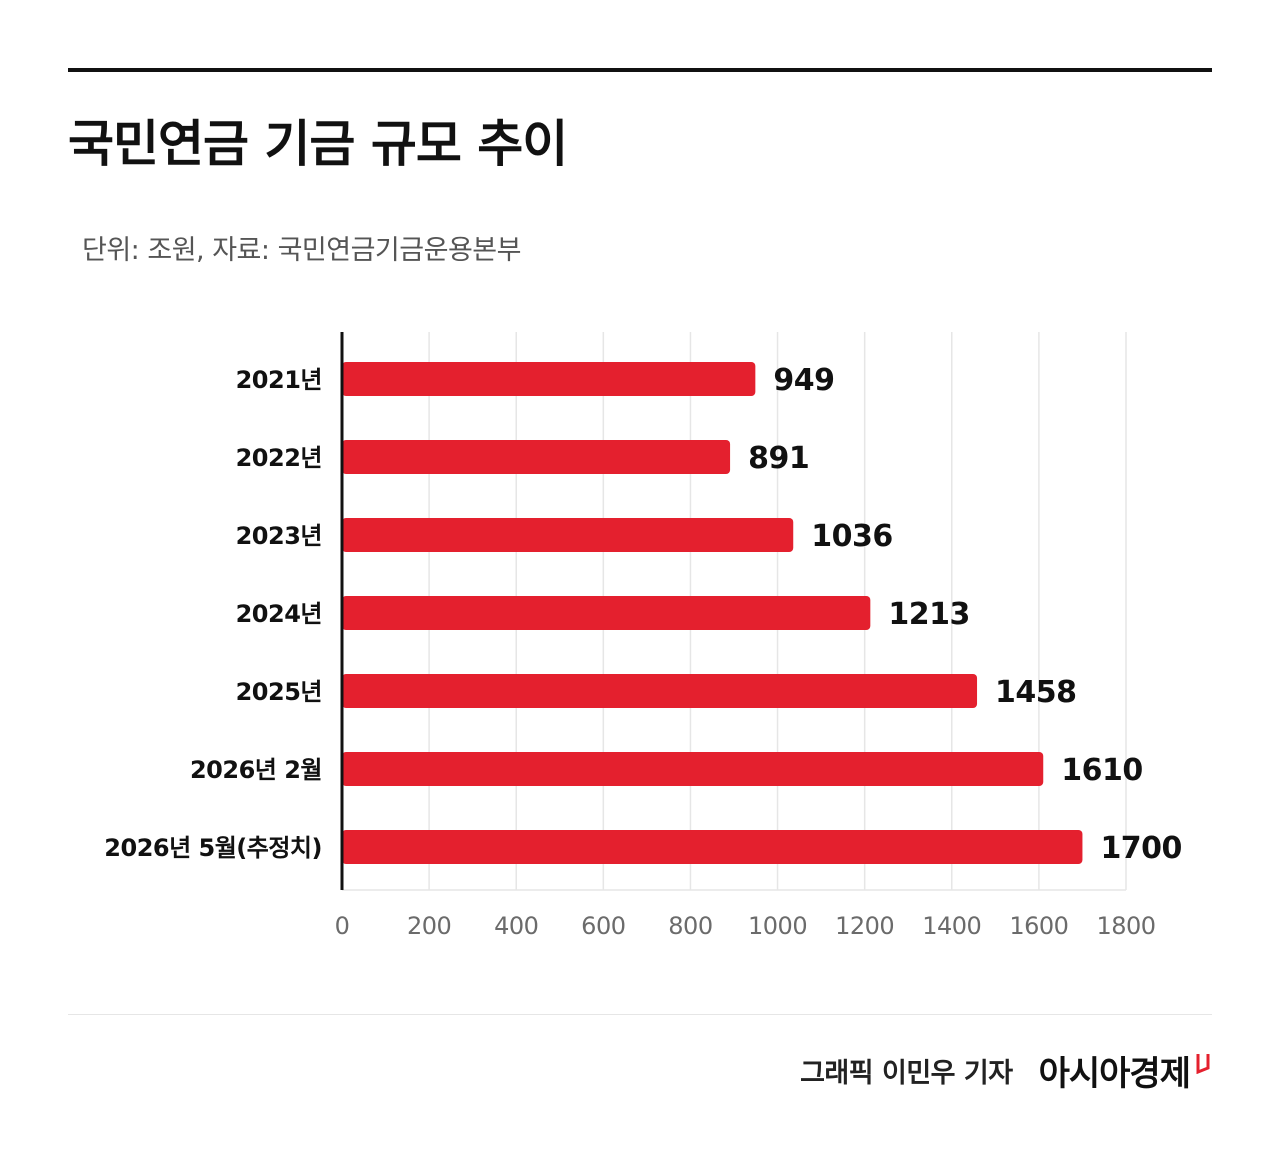 The image size is (1280, 1165). I want to click on top-rule, so click(640, 70).